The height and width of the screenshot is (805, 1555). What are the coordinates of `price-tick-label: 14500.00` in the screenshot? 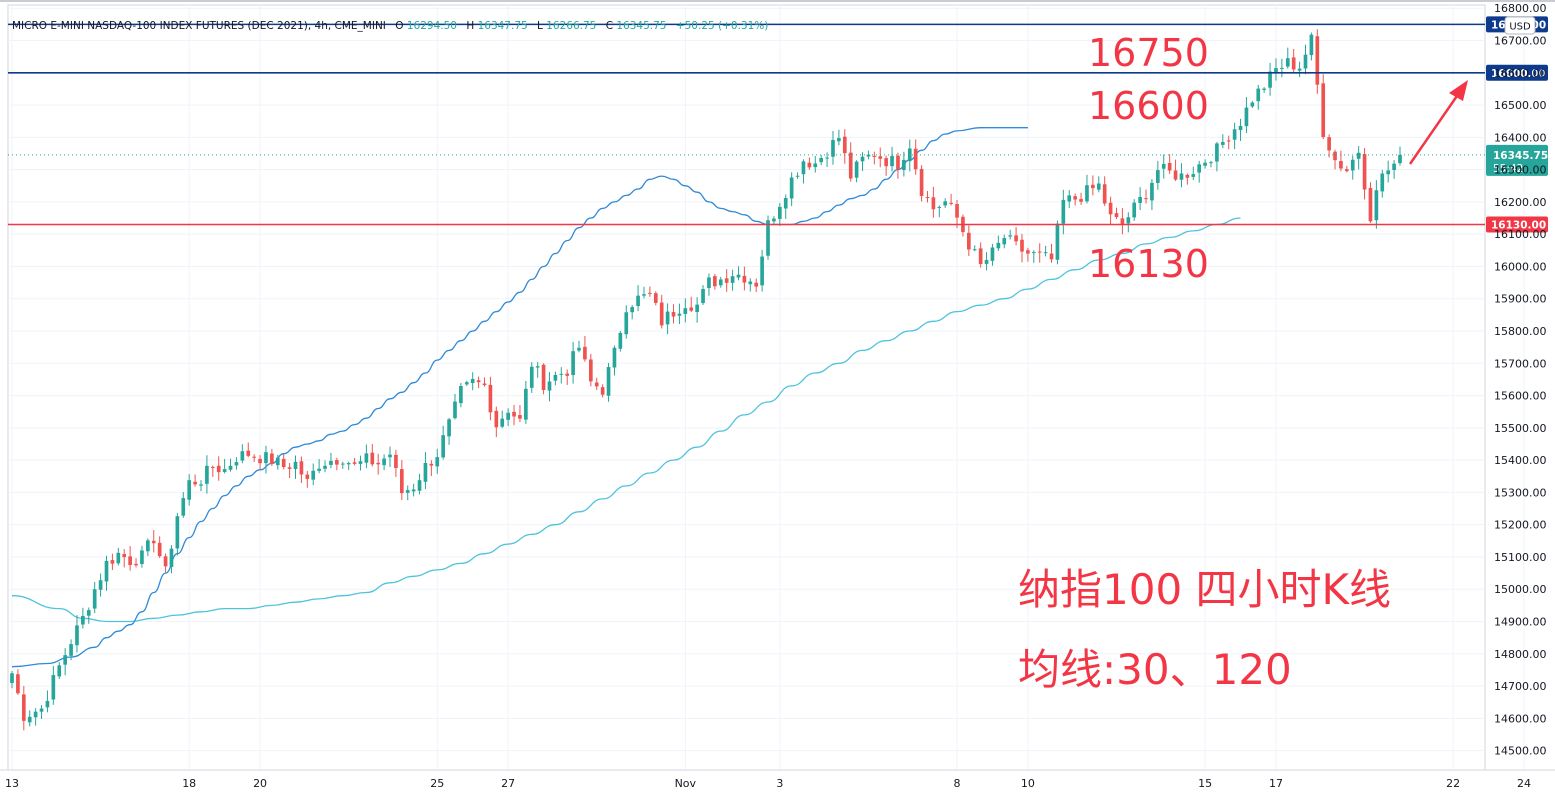 It's located at (1520, 751).